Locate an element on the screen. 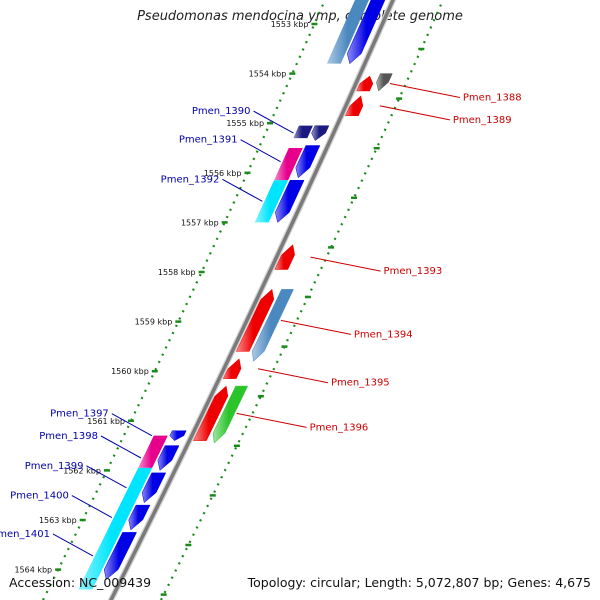  gene-label: Pmen_1394 is located at coordinates (383, 334).